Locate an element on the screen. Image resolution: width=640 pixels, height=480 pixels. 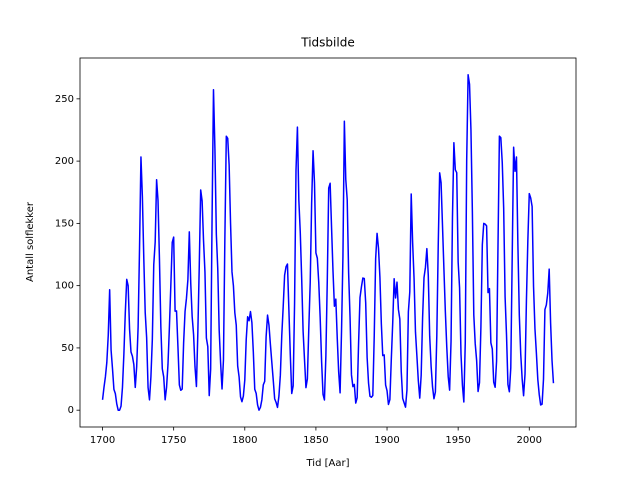
x-tick-label: 1700 is located at coordinates (102, 440).